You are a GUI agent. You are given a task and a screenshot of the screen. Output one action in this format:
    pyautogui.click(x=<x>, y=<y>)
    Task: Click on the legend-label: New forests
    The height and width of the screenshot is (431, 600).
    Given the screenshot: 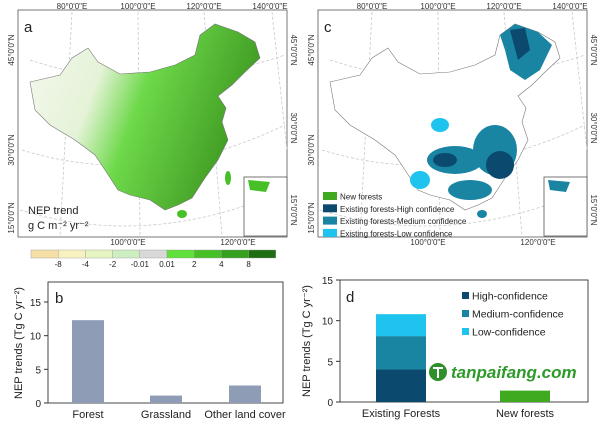 What is the action you would take?
    pyautogui.click(x=361, y=197)
    